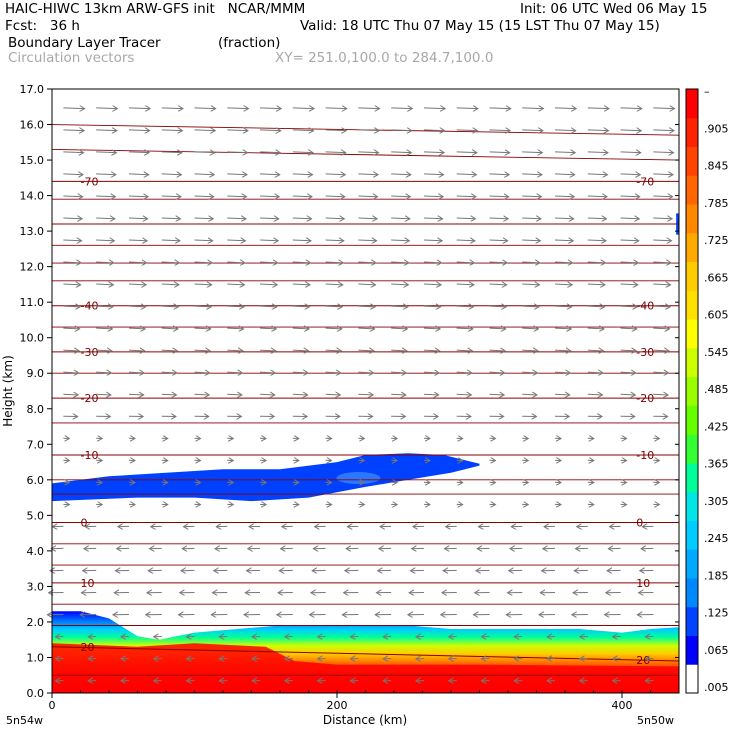 The height and width of the screenshot is (740, 740). I want to click on isotherm-line, so click(365, 654).